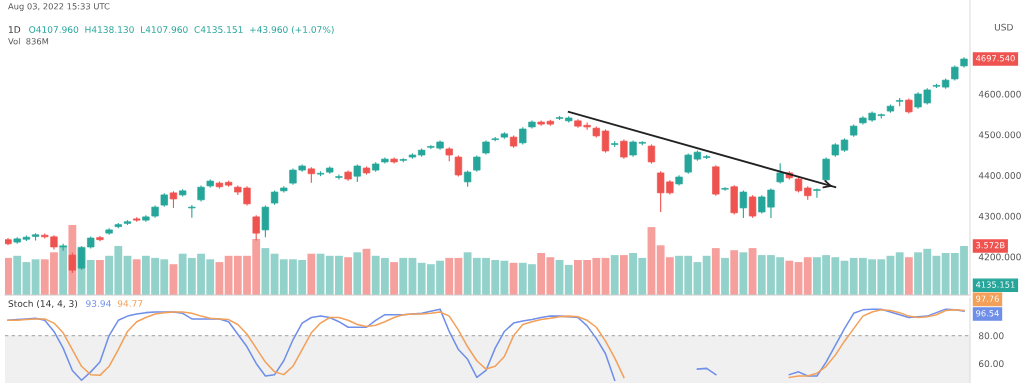 This screenshot has width=1022, height=383. What do you see at coordinates (999, 216) in the screenshot?
I see `y-tick-label: 4300.000` at bounding box center [999, 216].